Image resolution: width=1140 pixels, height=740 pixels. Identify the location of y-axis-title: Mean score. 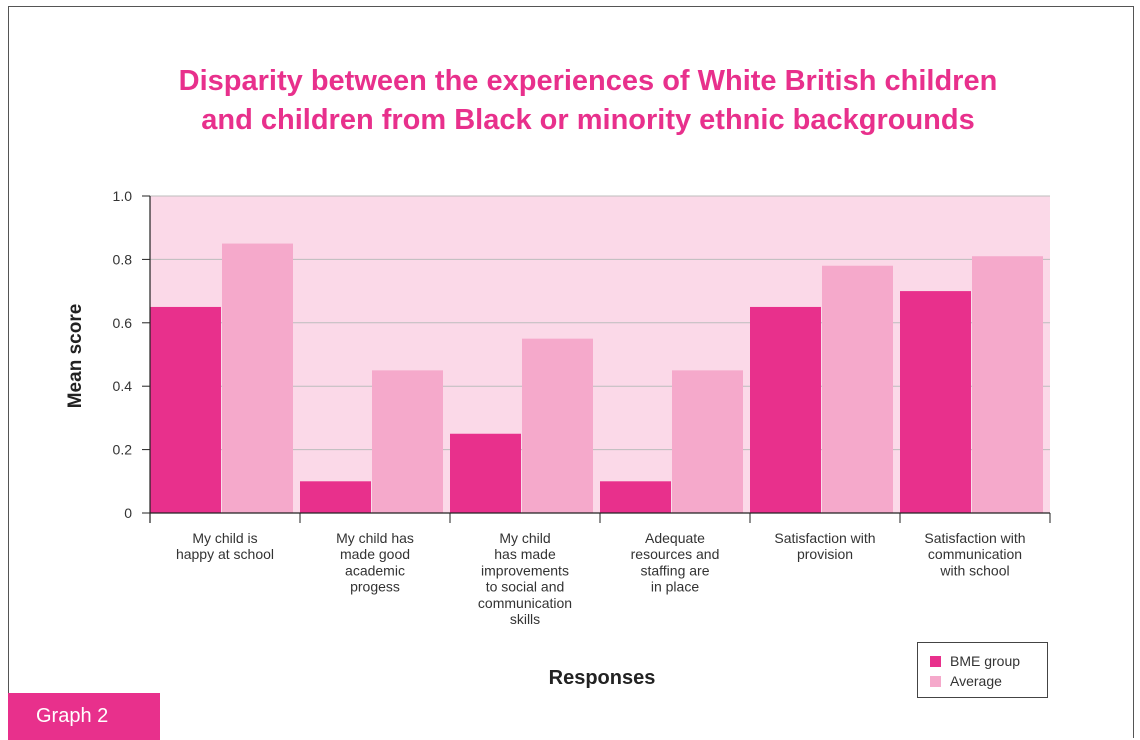
(75, 356).